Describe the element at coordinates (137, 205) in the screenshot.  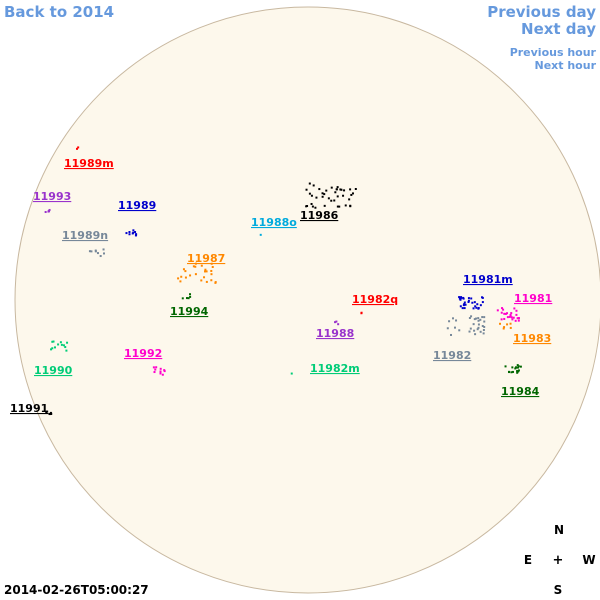
I see `region-label: 11989` at that location.